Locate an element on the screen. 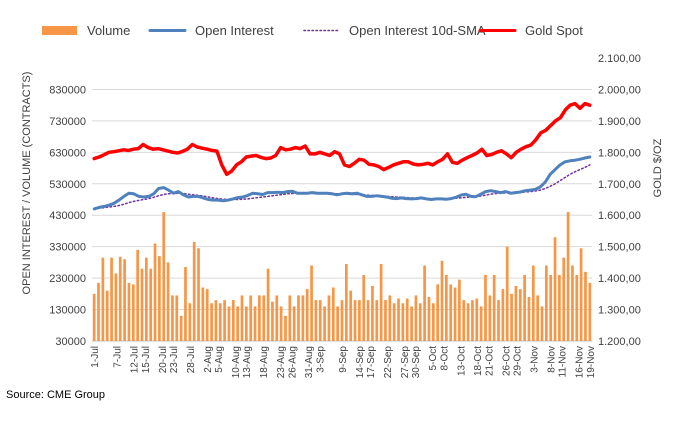 Image resolution: width=679 pixels, height=421 pixels. x-tick-label: 10-Aug is located at coordinates (236, 362).